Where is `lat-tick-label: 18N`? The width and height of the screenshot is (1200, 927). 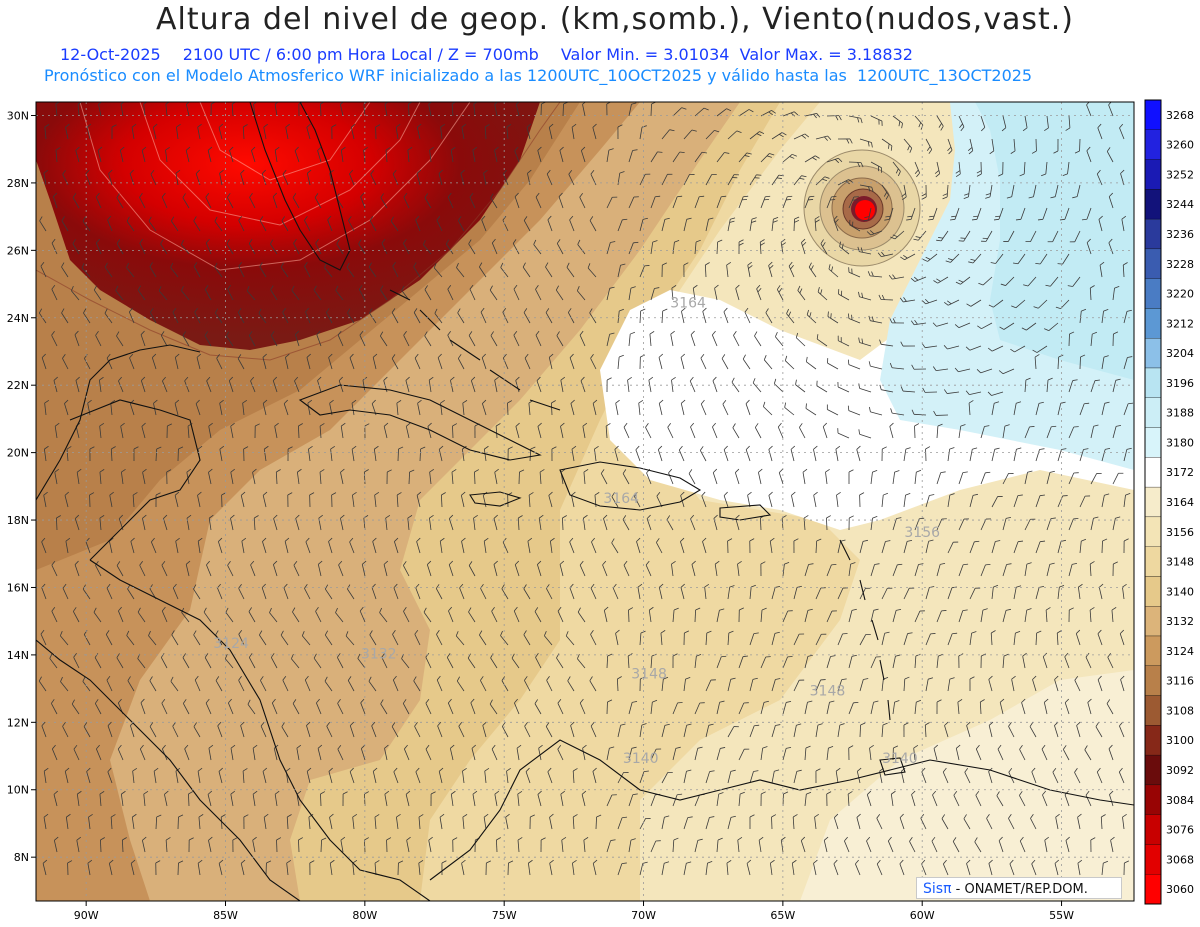 lat-tick-label: 18N is located at coordinates (18, 520).